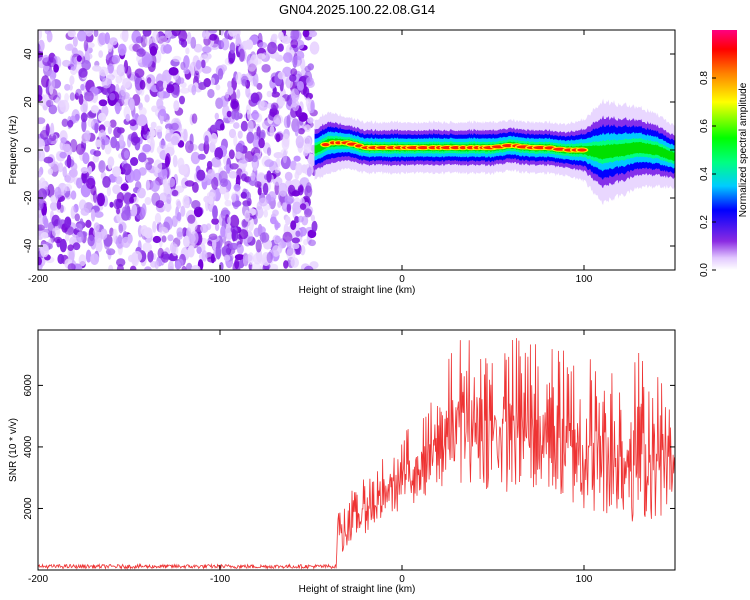 The width and height of the screenshot is (750, 600). What do you see at coordinates (704, 174) in the screenshot?
I see `colorbar-tick-label: 0.4` at bounding box center [704, 174].